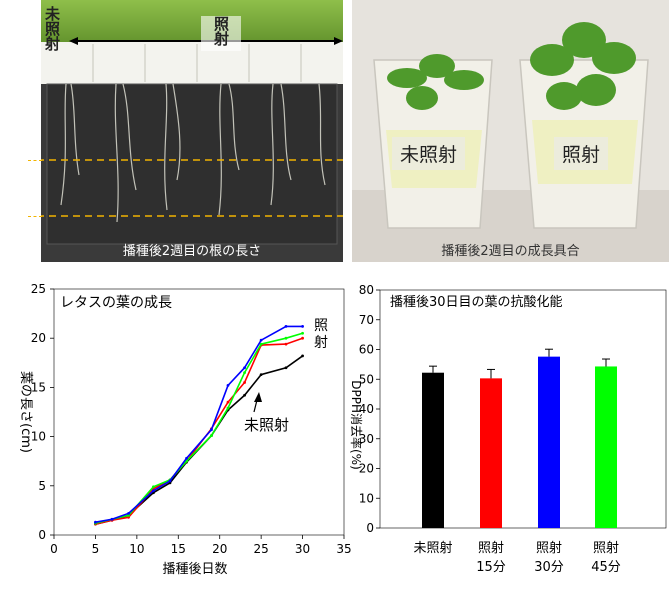  Describe the element at coordinates (54, 549) in the screenshot. I see `x-tick-label: 0` at that location.